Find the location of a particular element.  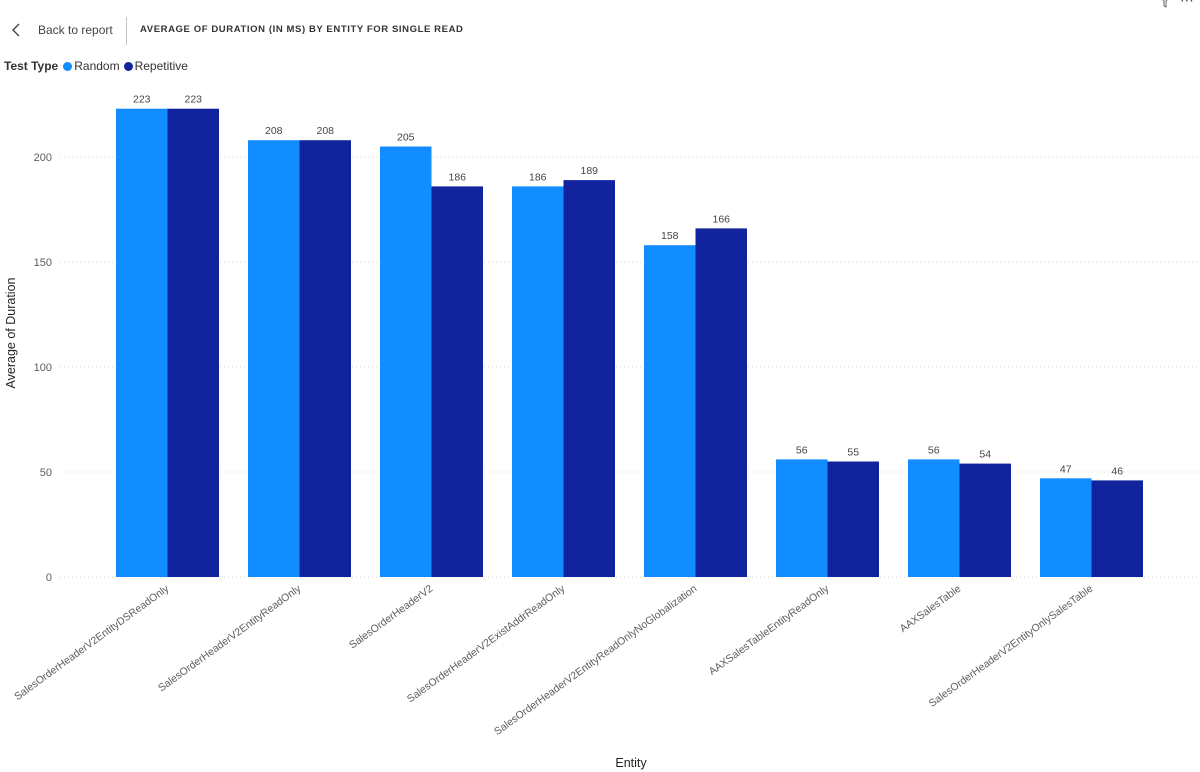

data-label-random-7: 47 is located at coordinates (1066, 469).